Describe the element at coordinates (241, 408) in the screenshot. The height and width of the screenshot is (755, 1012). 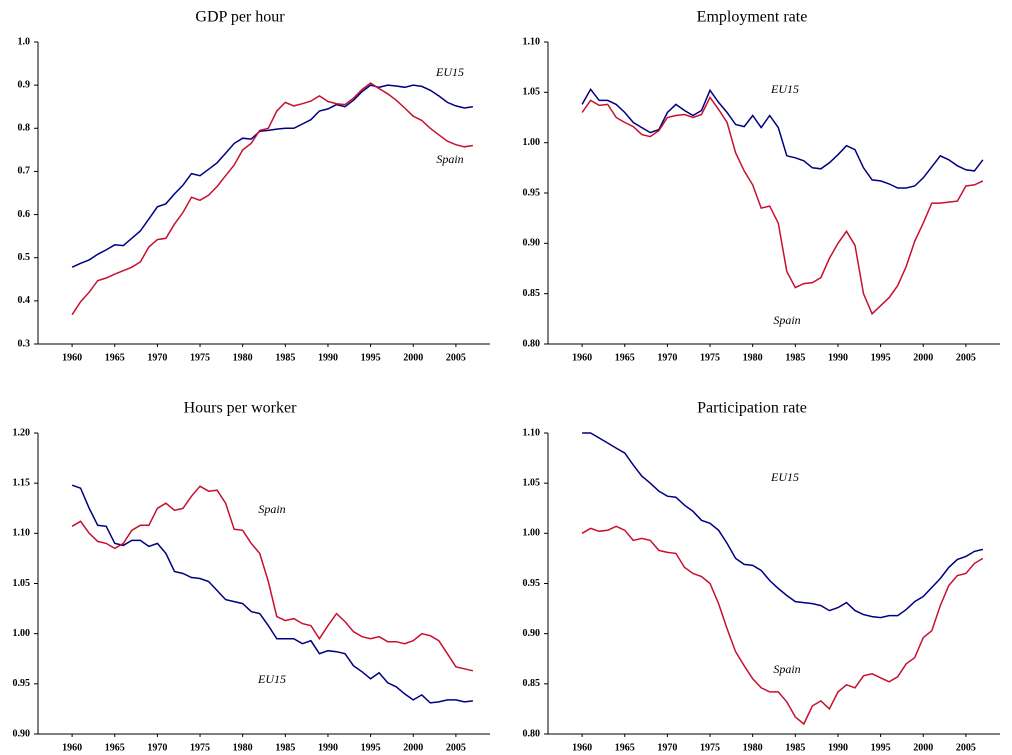
I see `chart-title: Hours per worker` at that location.